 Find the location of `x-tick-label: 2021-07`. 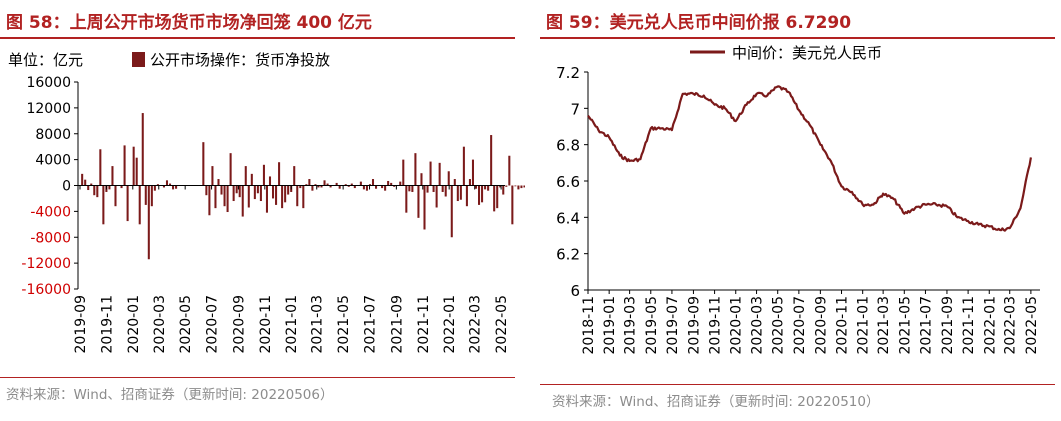

x-tick-label: 2021-07 is located at coordinates (926, 325).